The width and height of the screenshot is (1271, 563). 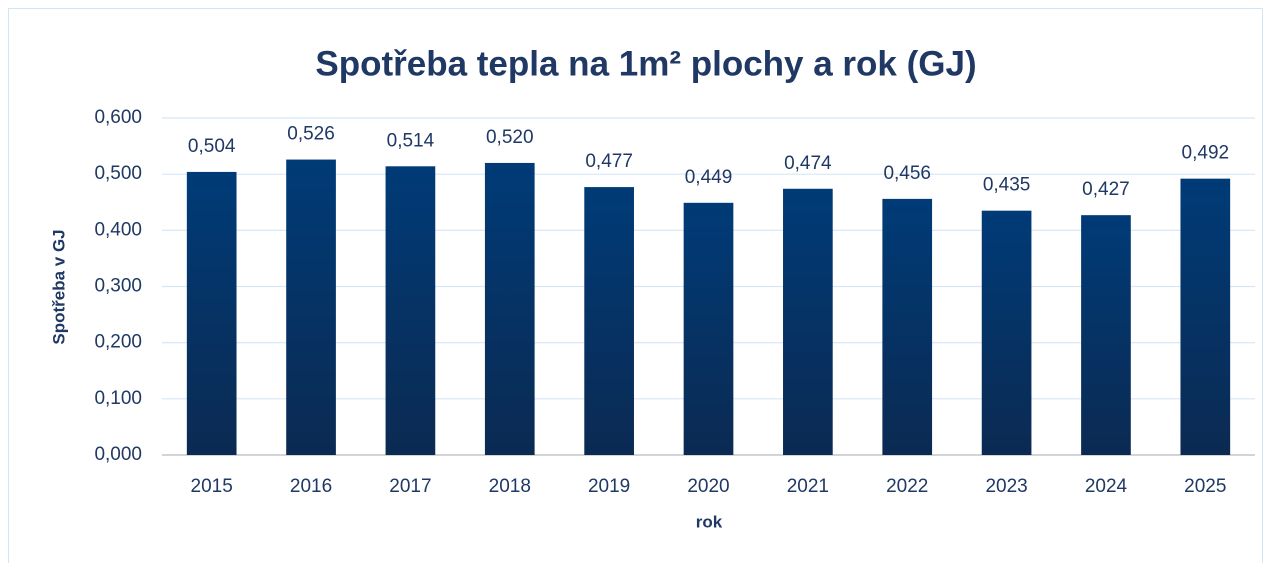 I want to click on x-tick-label: 2019, so click(x=609, y=486).